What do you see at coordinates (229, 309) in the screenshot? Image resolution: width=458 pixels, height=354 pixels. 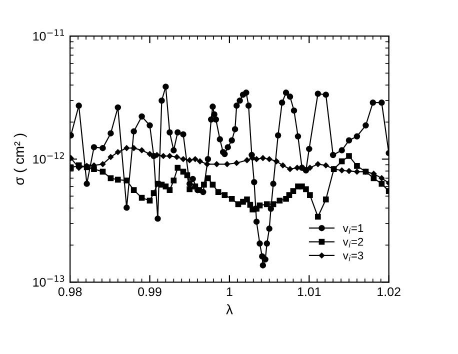 I see `x-axis-title: λ` at bounding box center [229, 309].